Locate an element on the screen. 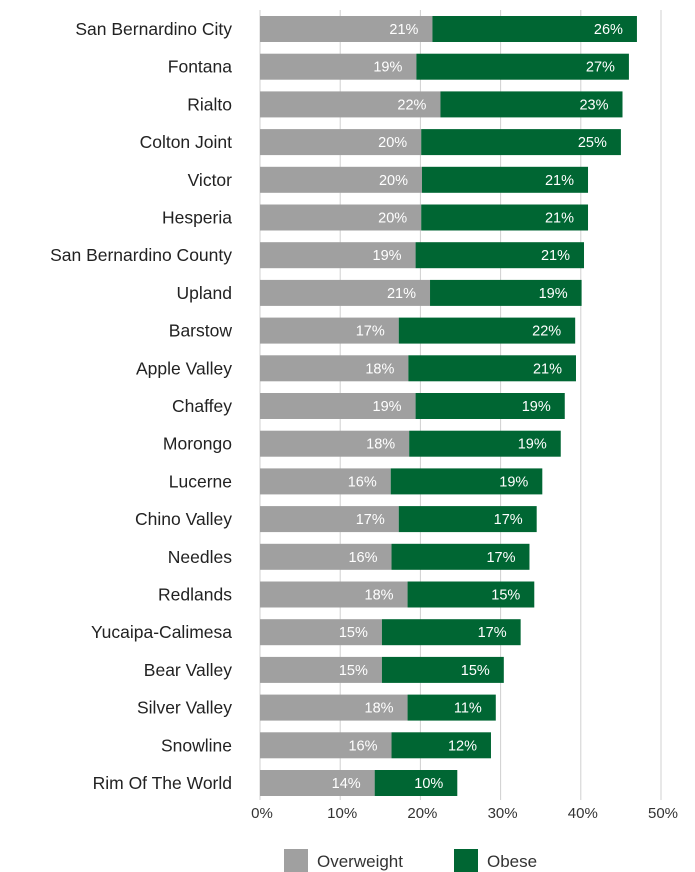 The image size is (695, 872). category-label: Silver Valley is located at coordinates (184, 708).